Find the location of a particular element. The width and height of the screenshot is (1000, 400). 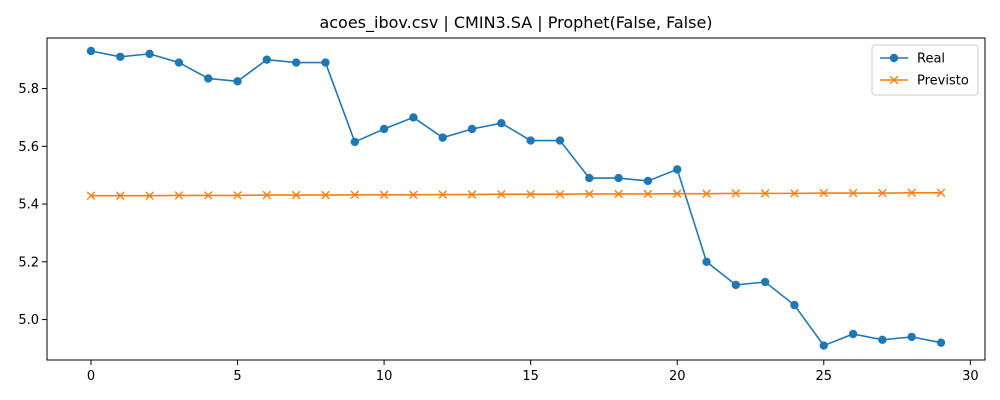

legend: Real Previsto is located at coordinates (925, 70).